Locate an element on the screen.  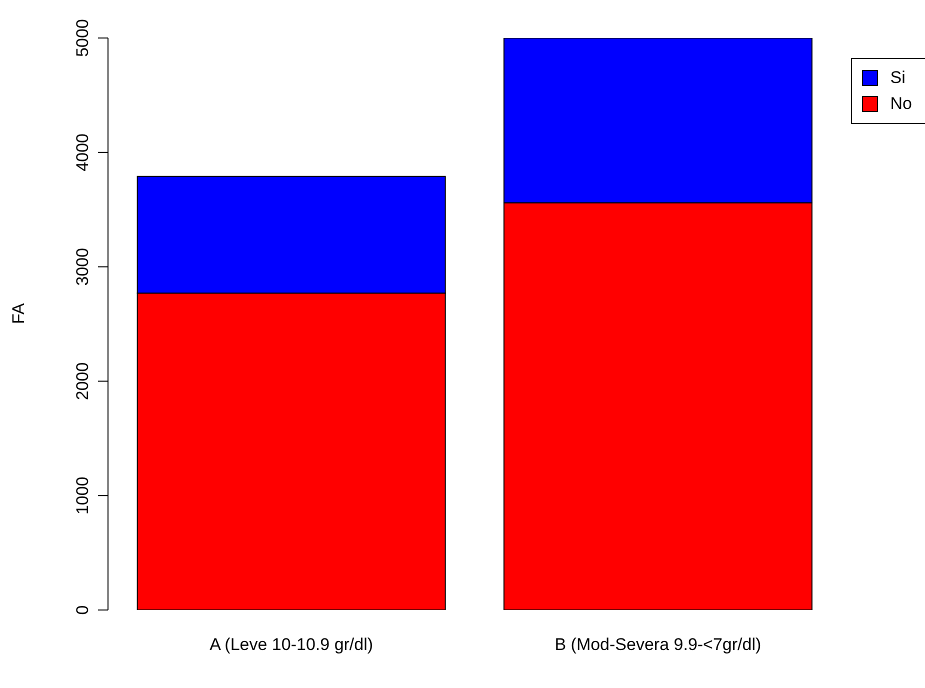
legend-label: No is located at coordinates (901, 104).